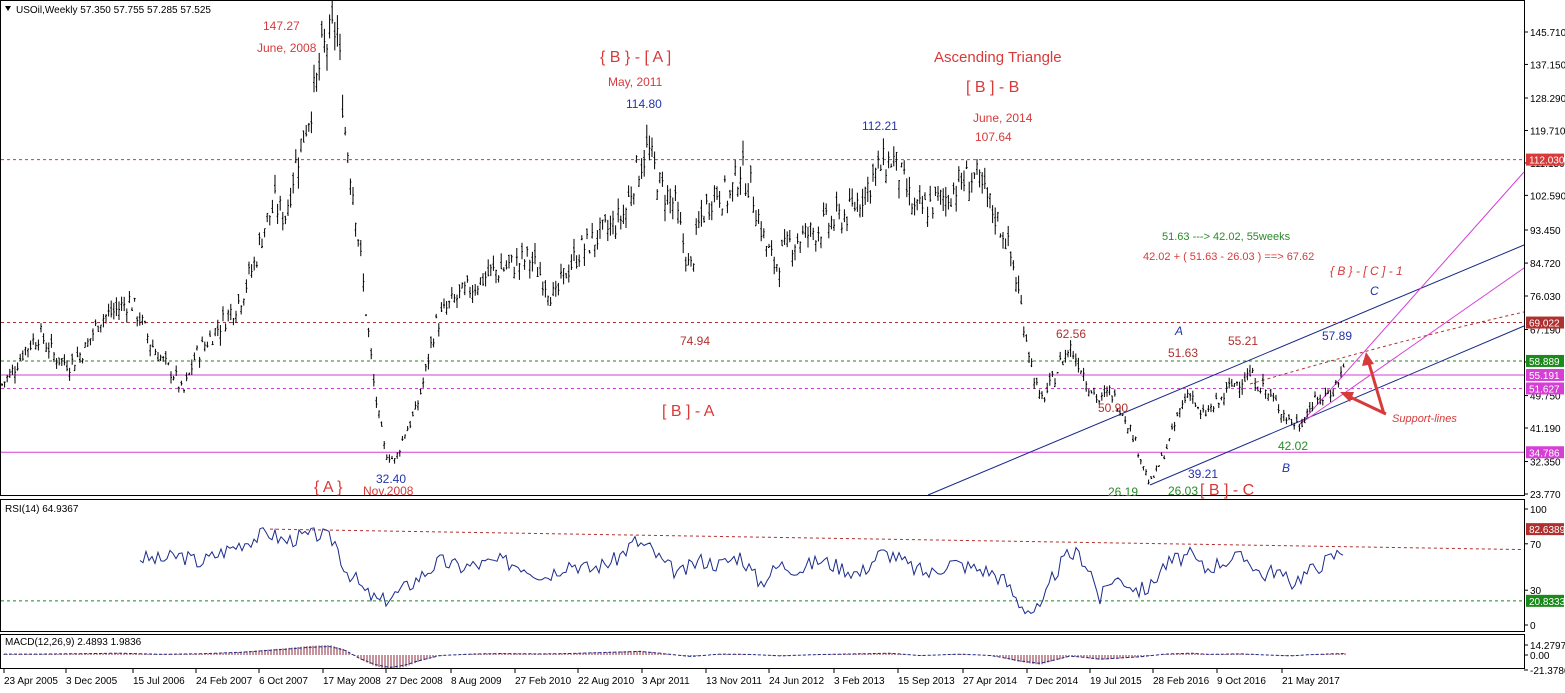 This screenshot has width=1565, height=693. I want to click on price-tick-label: 76.030, so click(1545, 297).